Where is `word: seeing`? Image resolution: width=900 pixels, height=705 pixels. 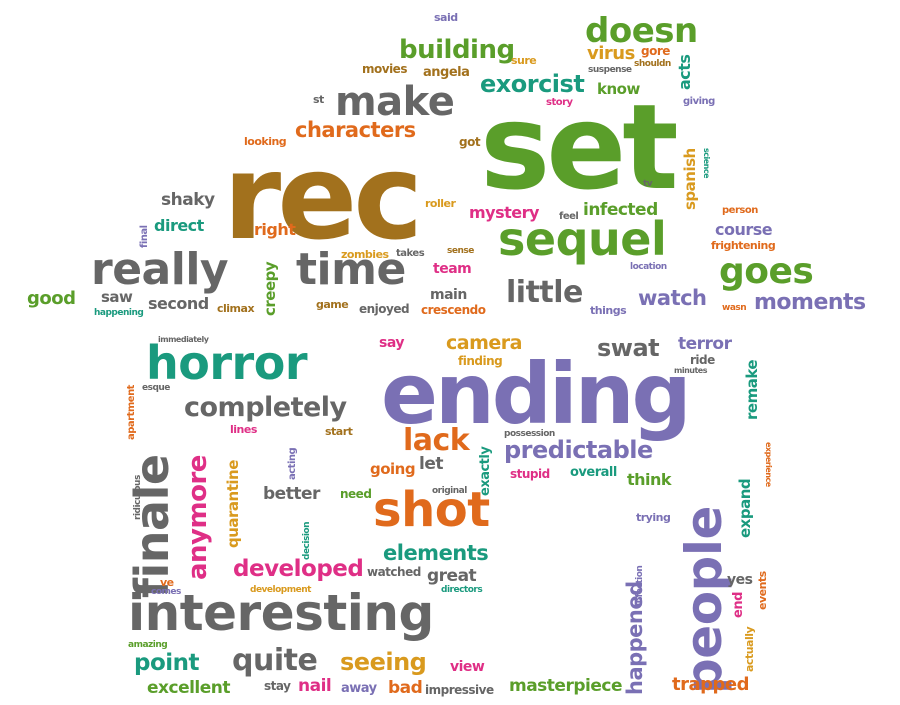 word: seeing is located at coordinates (383, 662).